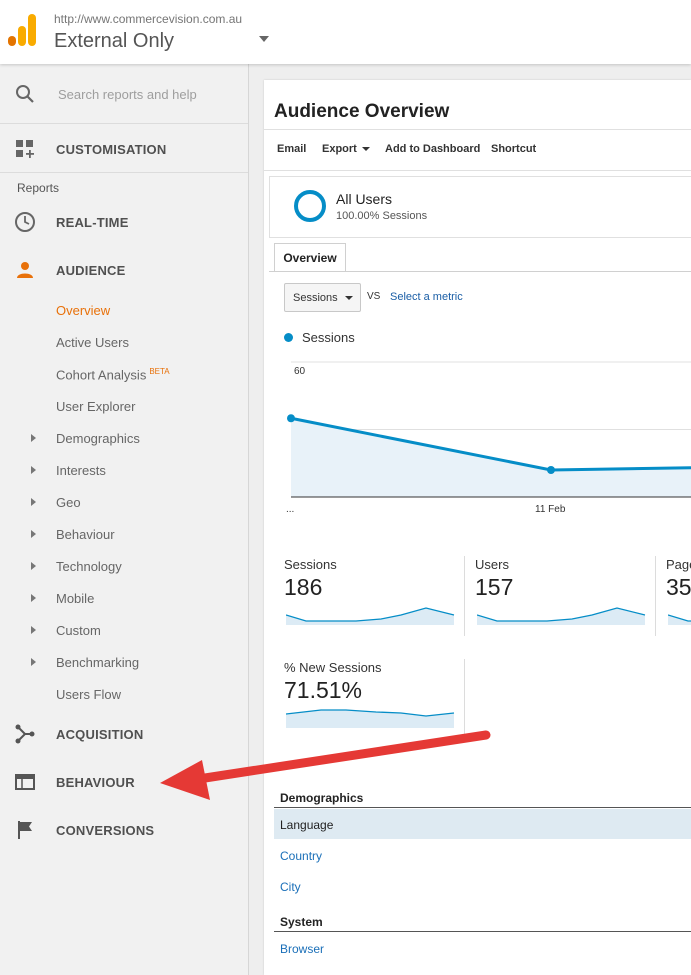  I want to click on sidebar-item-label: AUDIENCE, so click(91, 270).